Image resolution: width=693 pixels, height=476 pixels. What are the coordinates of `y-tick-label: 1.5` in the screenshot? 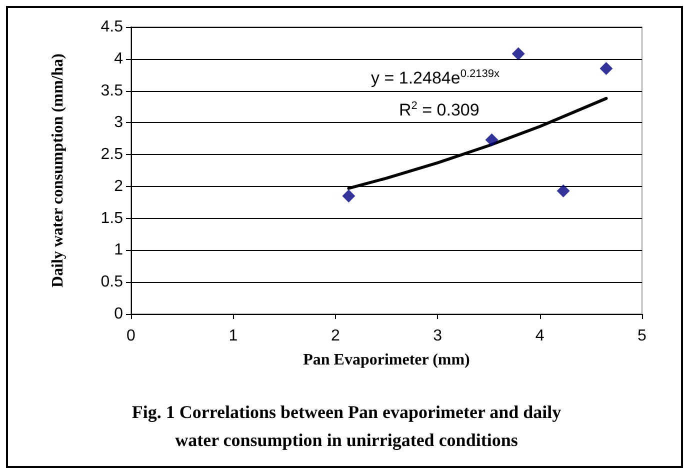 It's located at (112, 218).